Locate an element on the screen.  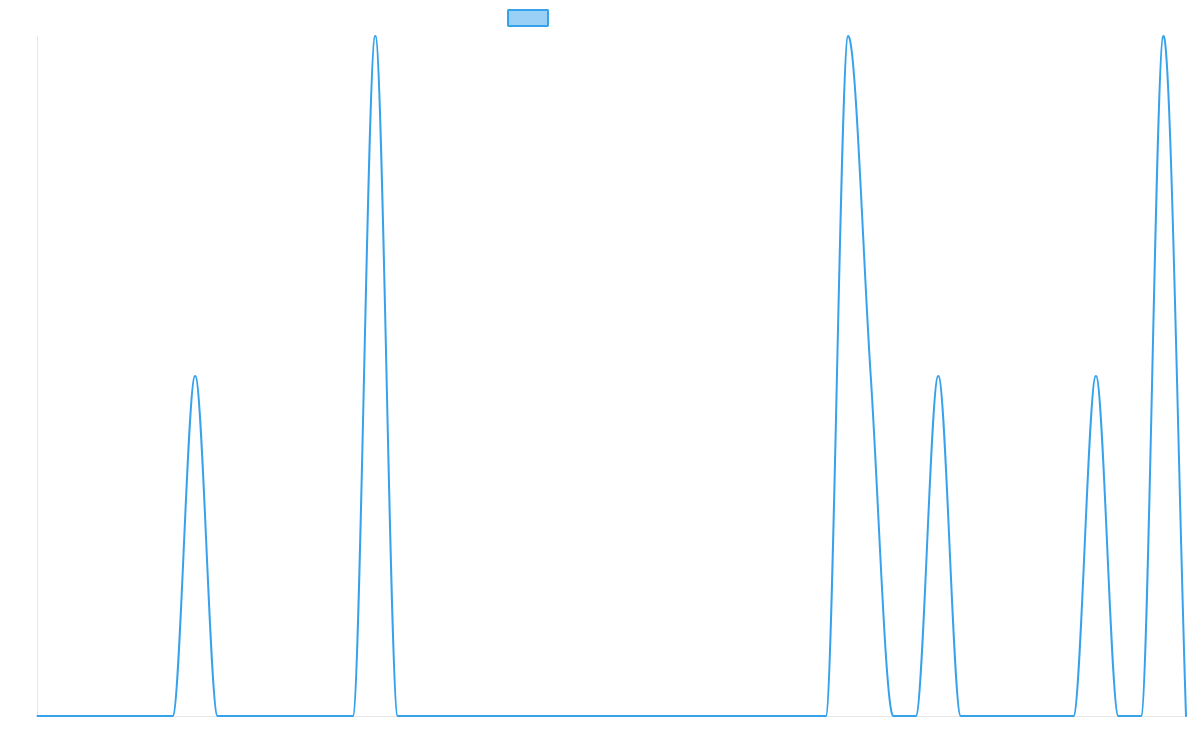
legend is located at coordinates (528, 18).